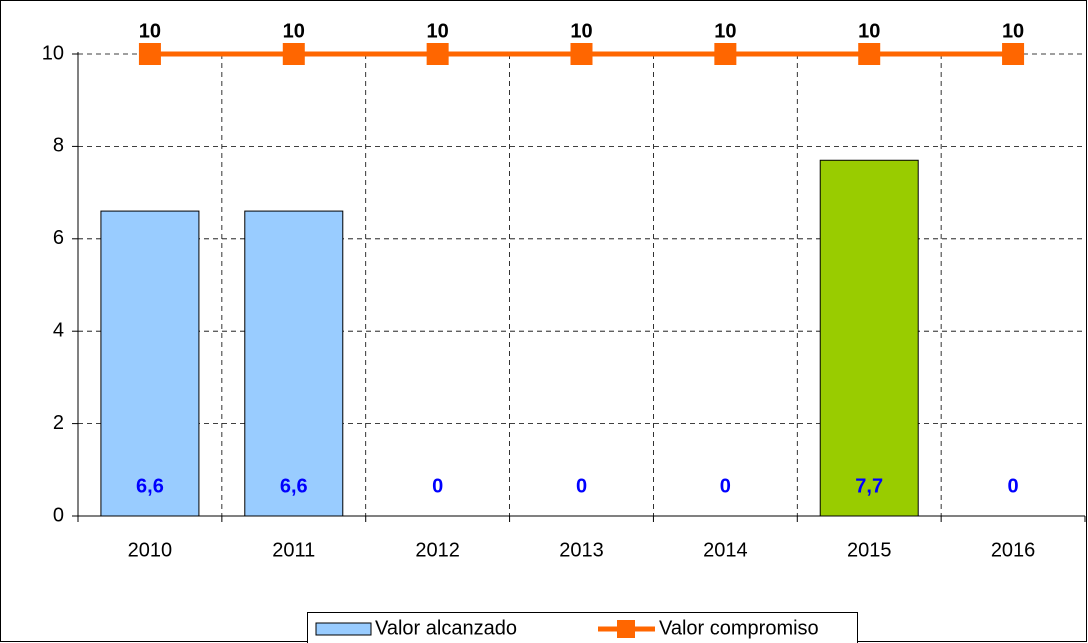 Image resolution: width=1088 pixels, height=643 pixels. What do you see at coordinates (1013, 550) in the screenshot?
I see `x-tick-label: 2016` at bounding box center [1013, 550].